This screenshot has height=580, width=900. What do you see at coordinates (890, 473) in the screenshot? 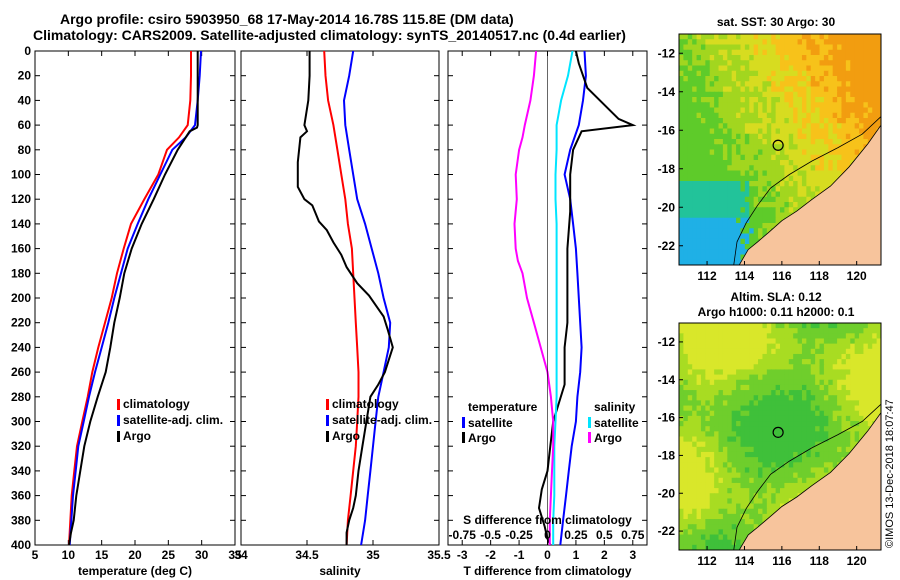
I see `imos-credit: ©IMOS 13-Dec-2018 18:07:47` at bounding box center [890, 473].